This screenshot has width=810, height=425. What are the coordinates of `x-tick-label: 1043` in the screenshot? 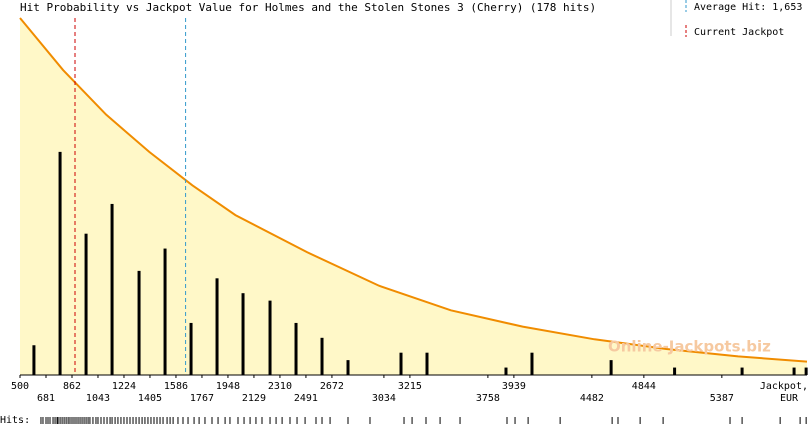 It's located at (98, 398).